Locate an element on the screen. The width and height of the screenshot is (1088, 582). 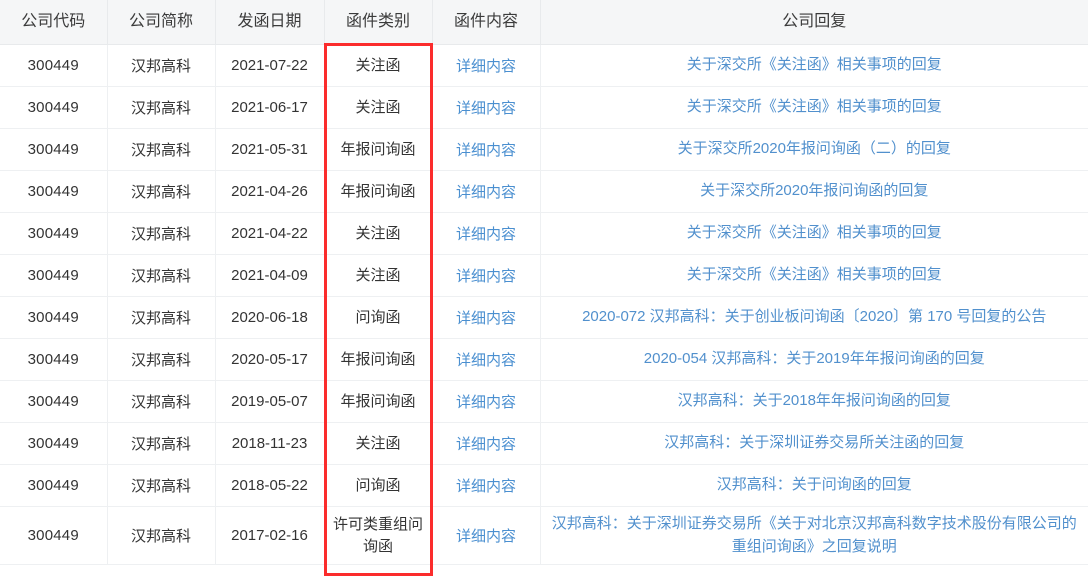
cell-company-reply: 汉邦高科：关于问询函的回复 is located at coordinates (814, 485).